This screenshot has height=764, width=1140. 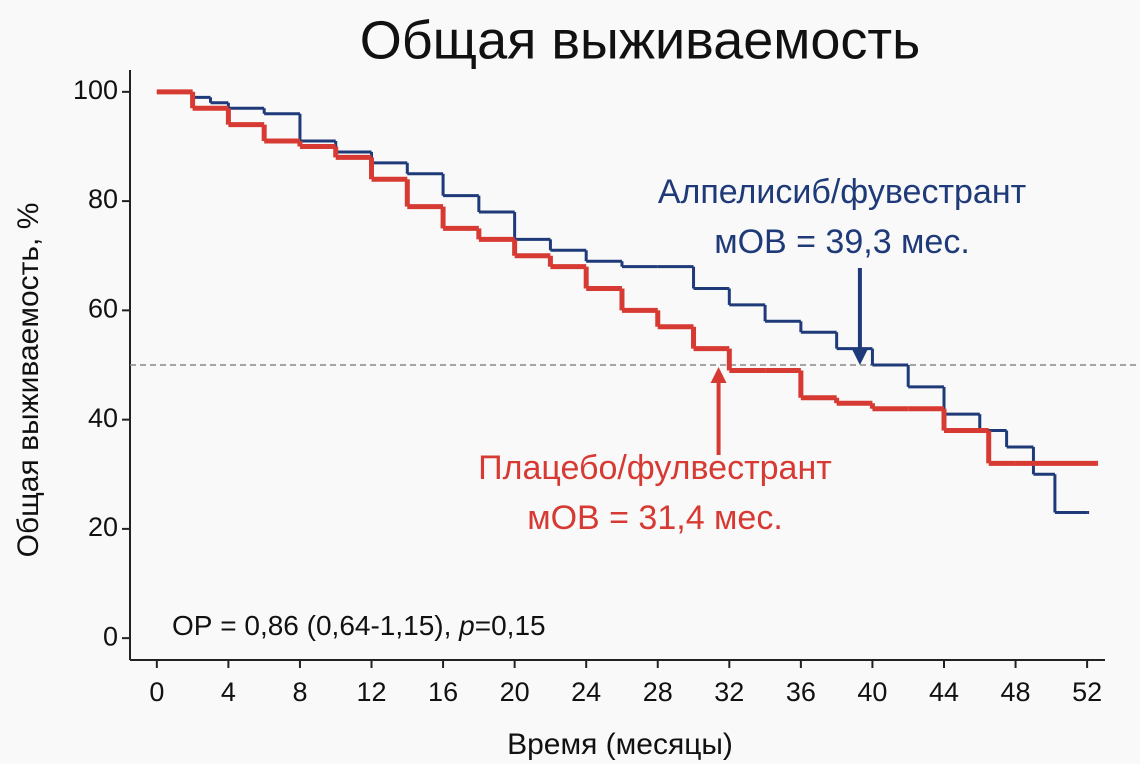 I want to click on x-tick-label: 16, so click(x=443, y=692).